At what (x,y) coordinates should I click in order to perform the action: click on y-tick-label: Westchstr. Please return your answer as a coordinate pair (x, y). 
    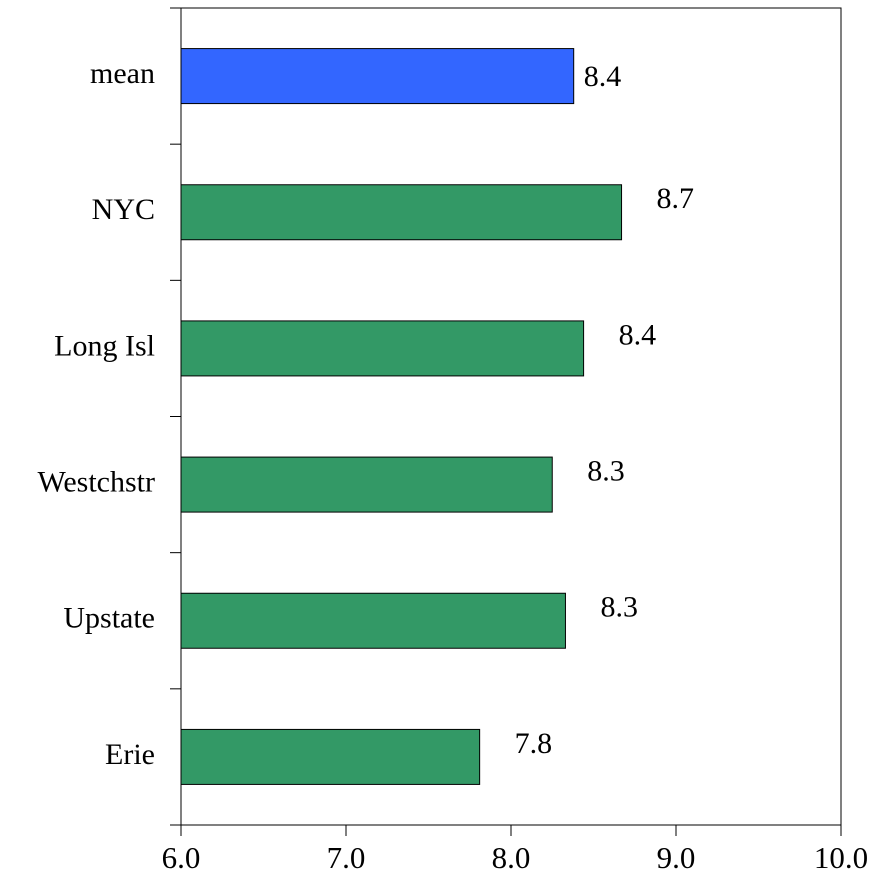
    Looking at the image, I should click on (96, 481).